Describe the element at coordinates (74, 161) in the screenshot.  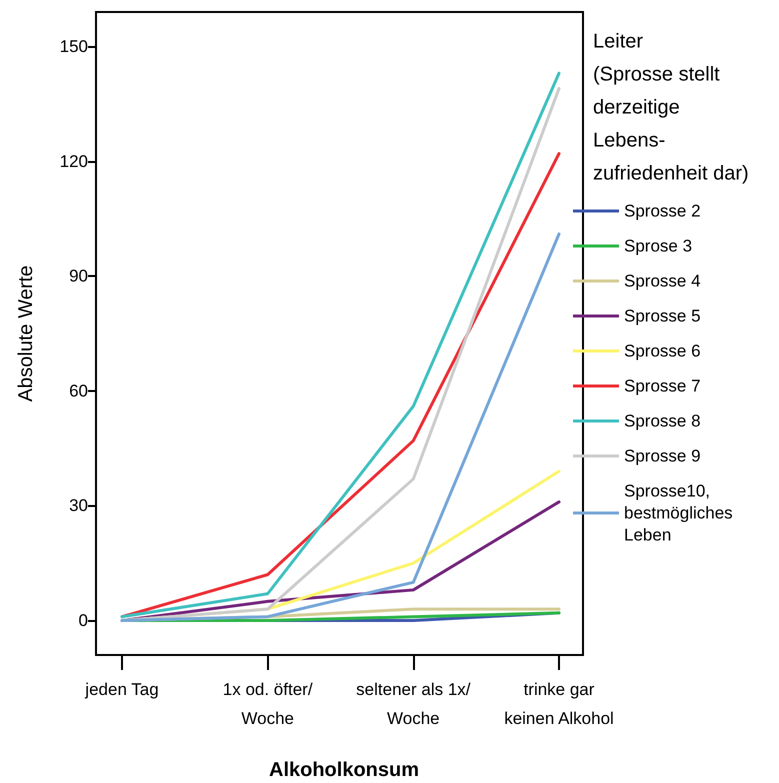
I see `y-tick-label: 120` at that location.